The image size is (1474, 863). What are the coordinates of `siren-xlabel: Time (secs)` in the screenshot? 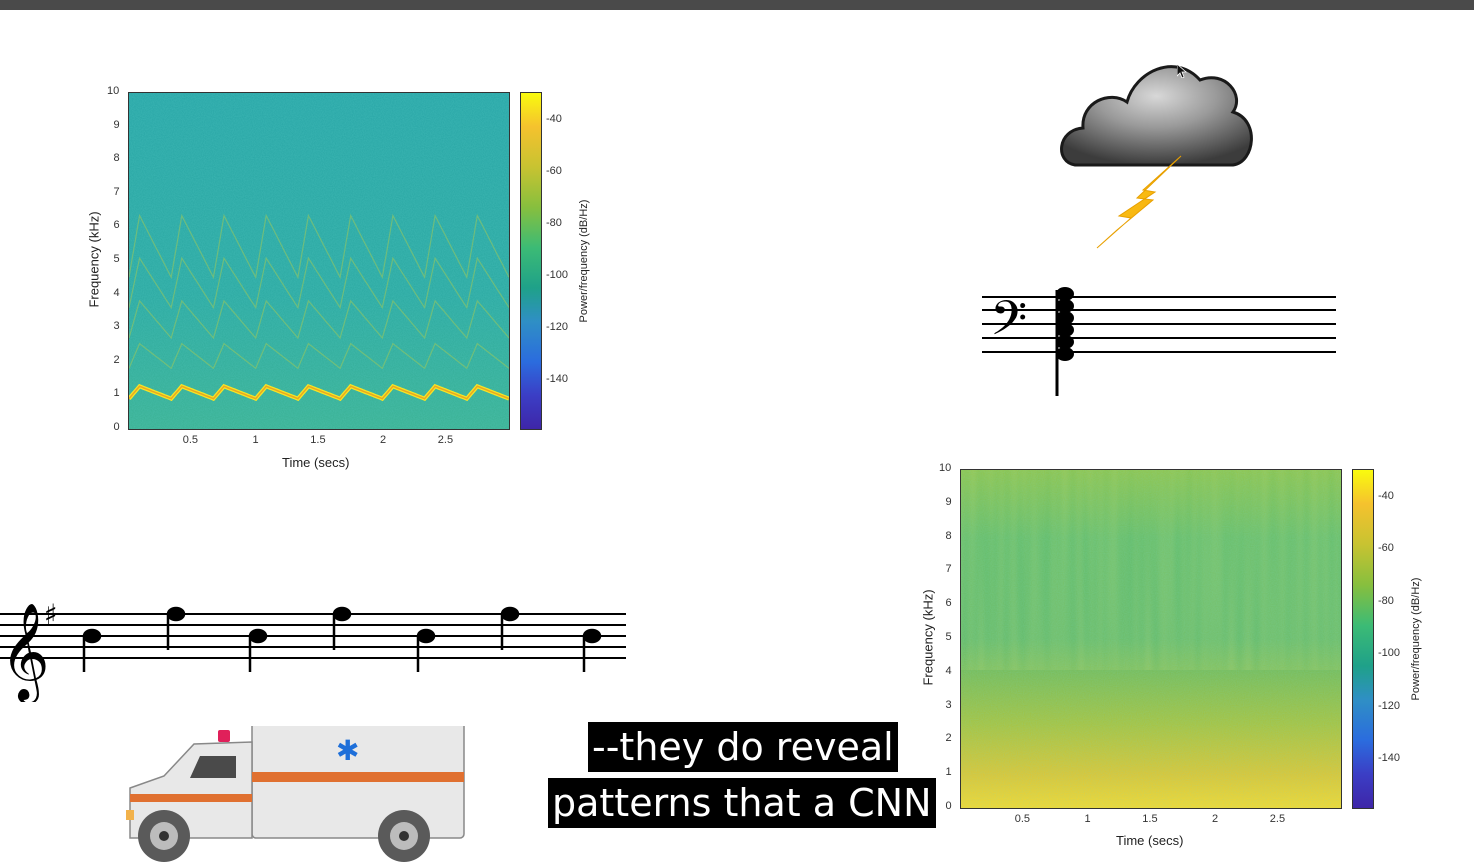 It's located at (315, 462).